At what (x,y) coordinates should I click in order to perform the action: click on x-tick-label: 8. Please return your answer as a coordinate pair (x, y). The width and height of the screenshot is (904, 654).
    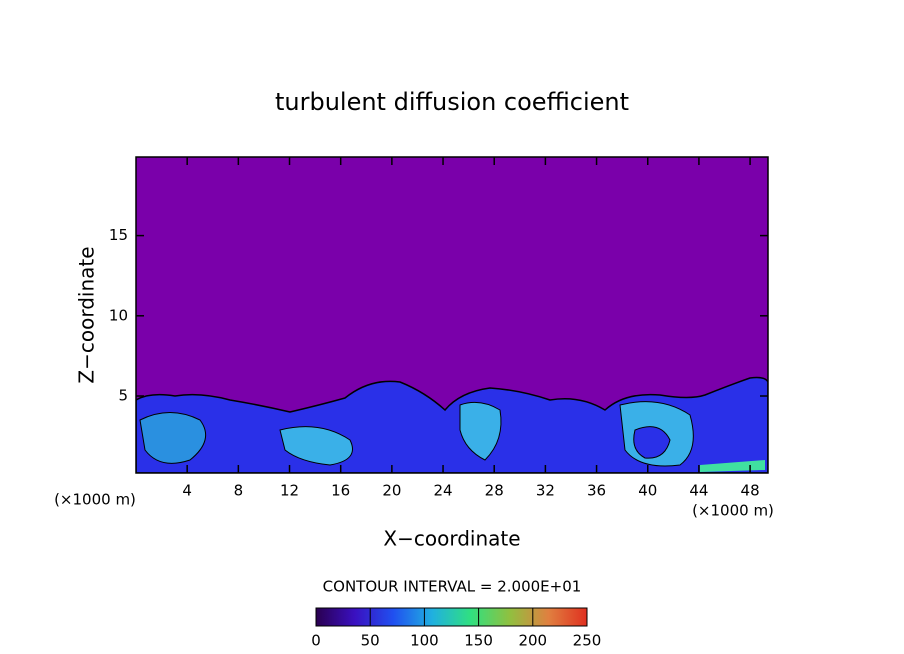
    Looking at the image, I should click on (239, 491).